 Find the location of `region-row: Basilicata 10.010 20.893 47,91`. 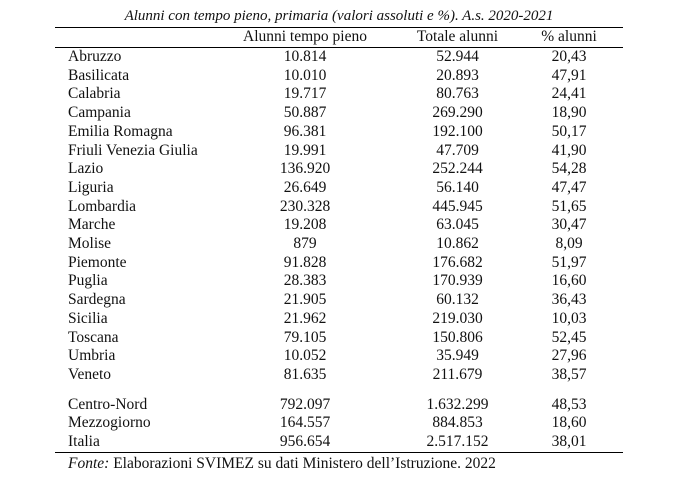

region-row: Basilicata 10.010 20.893 47,91 is located at coordinates (339, 76).